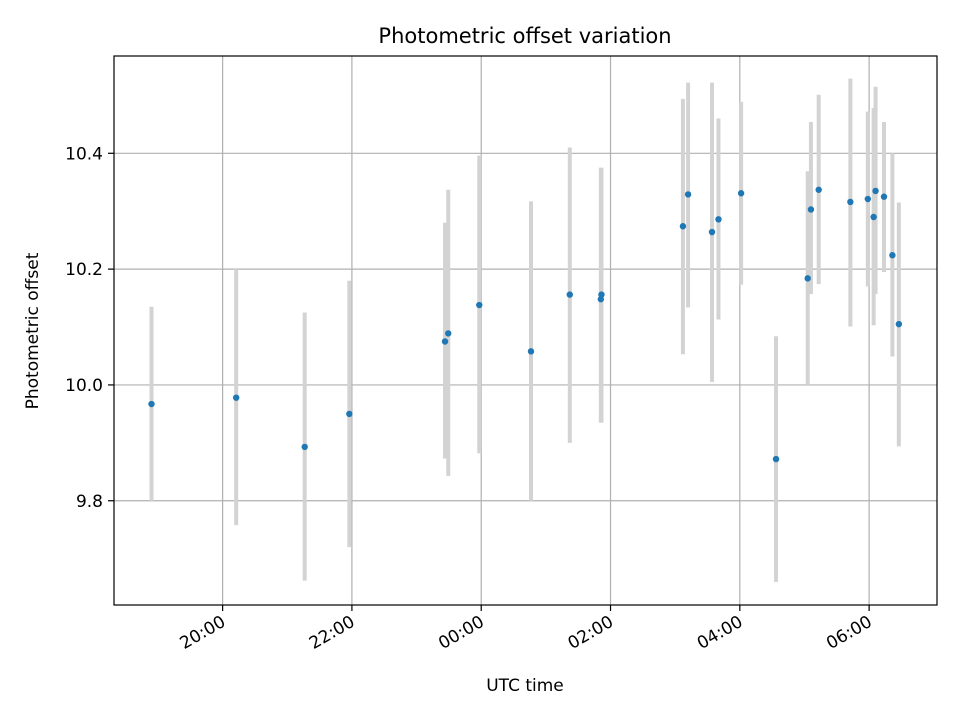 The image size is (960, 720). I want to click on y-tick-label: 10.2, so click(84, 270).